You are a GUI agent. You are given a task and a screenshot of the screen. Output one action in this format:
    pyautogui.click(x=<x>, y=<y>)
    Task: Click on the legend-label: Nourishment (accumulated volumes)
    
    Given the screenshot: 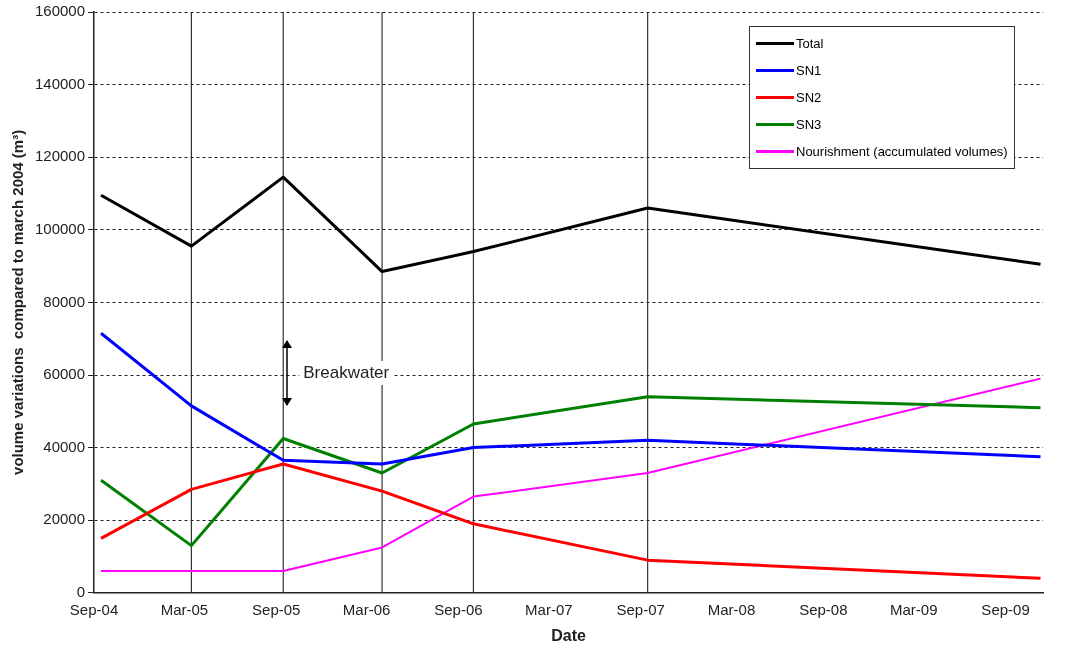 What is the action you would take?
    pyautogui.click(x=902, y=151)
    